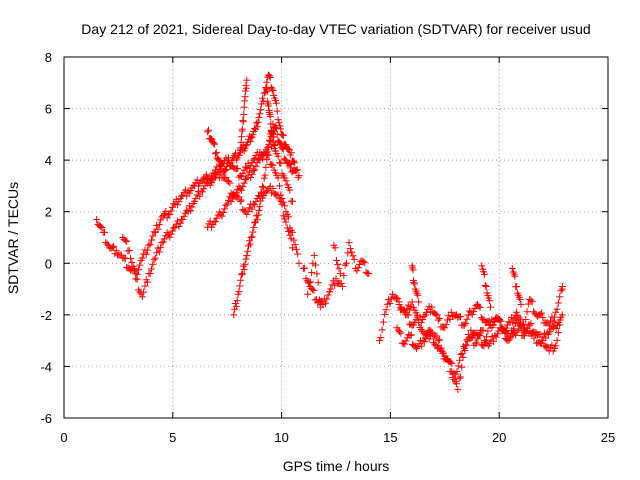 The image size is (640, 480). What do you see at coordinates (172, 437) in the screenshot?
I see `x-tick-label: 5` at bounding box center [172, 437].